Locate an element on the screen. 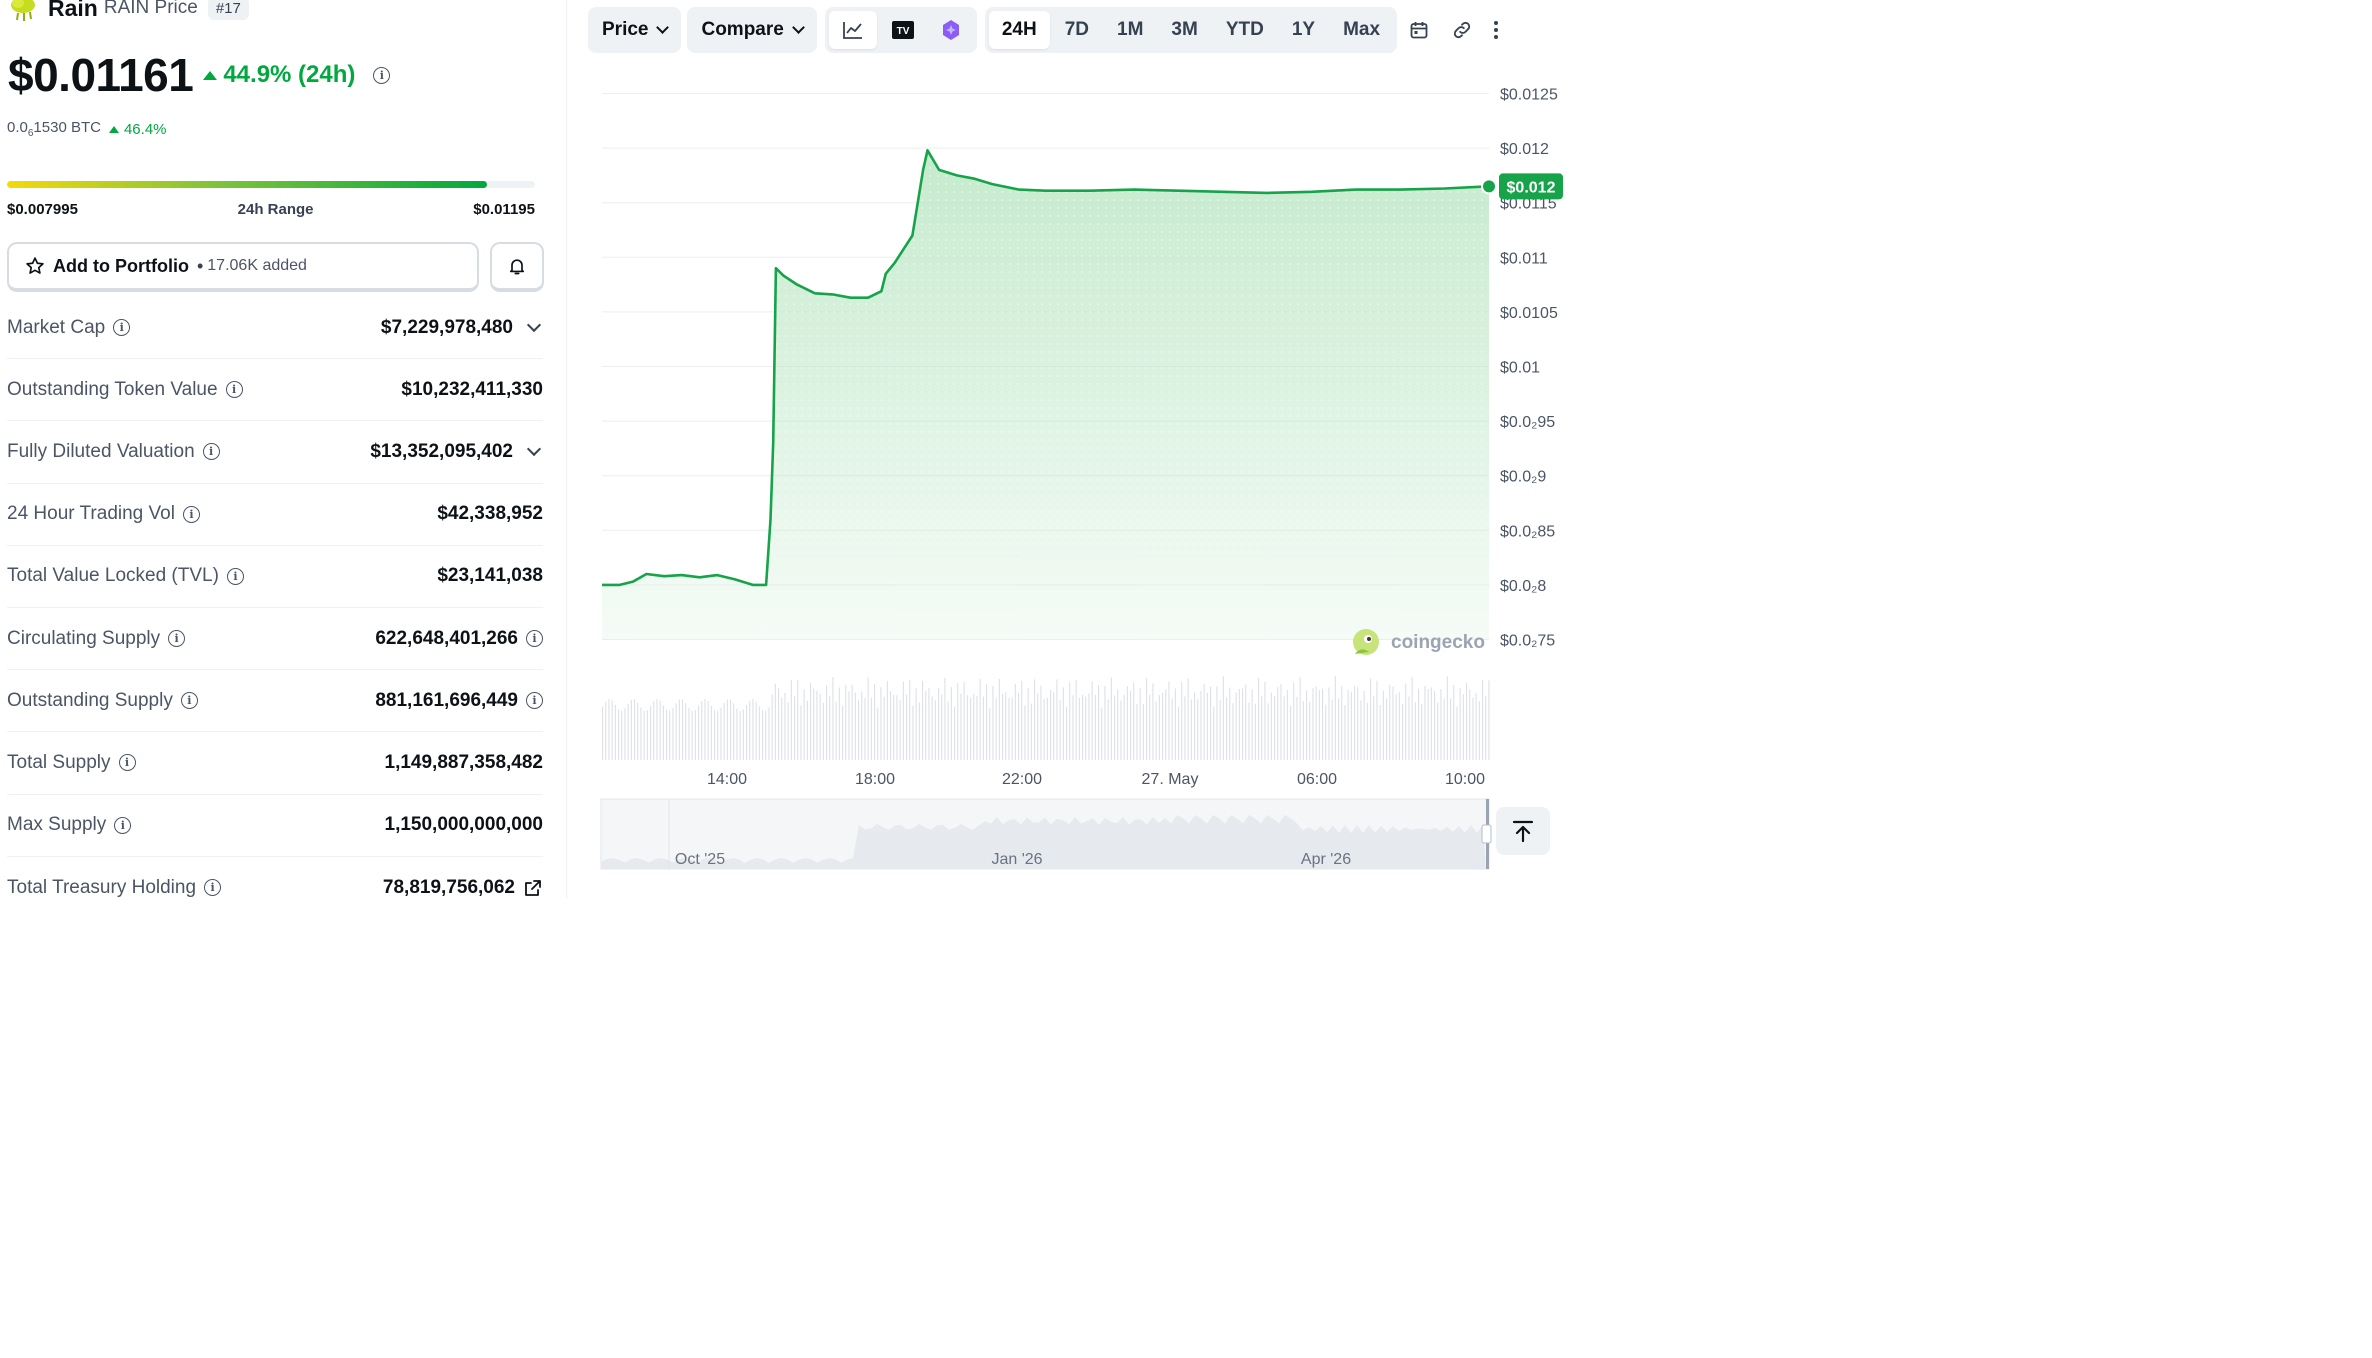  line-chart-button is located at coordinates (852, 30).